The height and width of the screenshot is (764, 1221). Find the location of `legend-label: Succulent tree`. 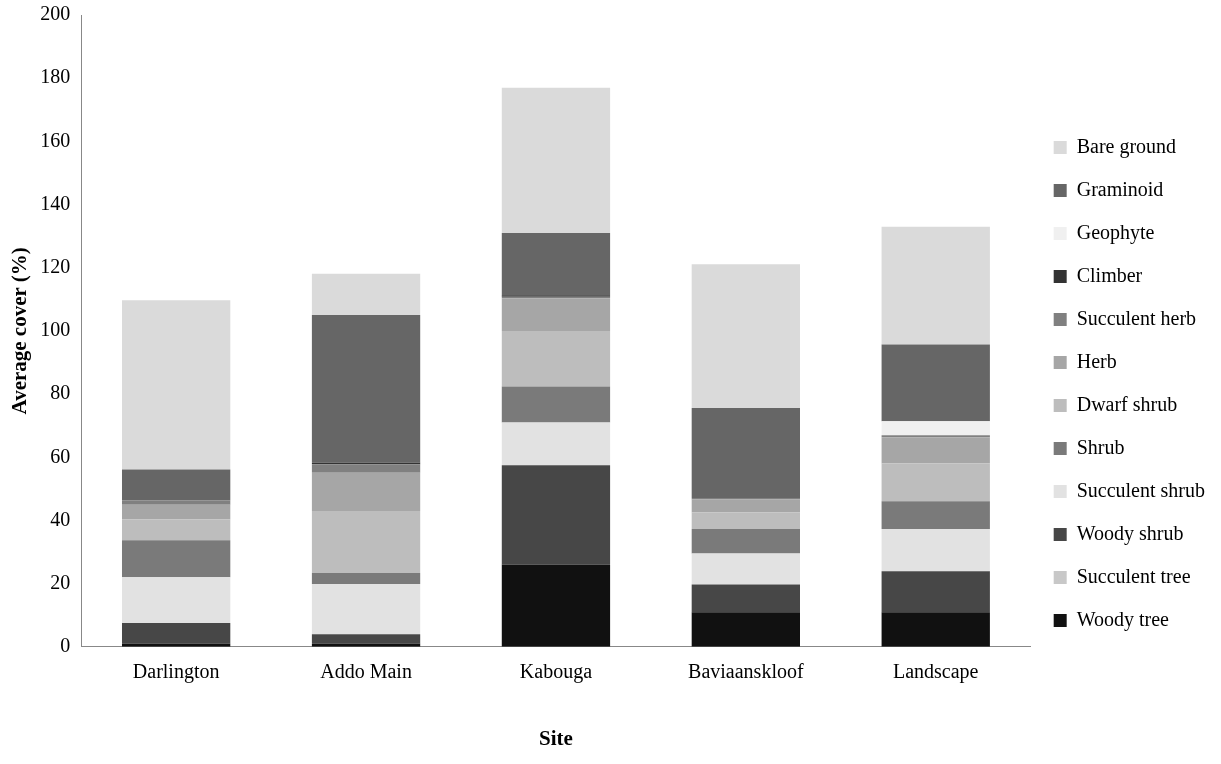

legend-label: Succulent tree is located at coordinates (1133, 575).